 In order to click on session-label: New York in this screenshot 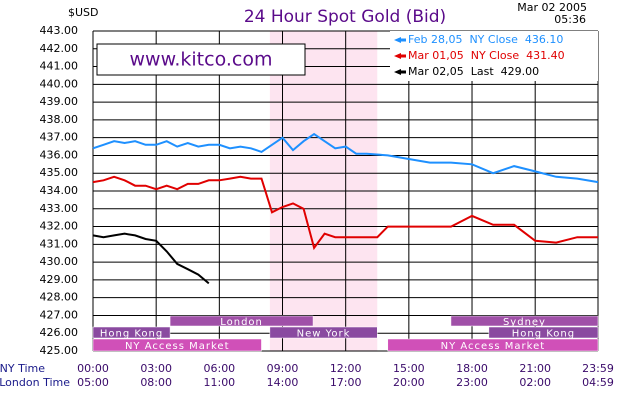, I will do `click(324, 334)`.